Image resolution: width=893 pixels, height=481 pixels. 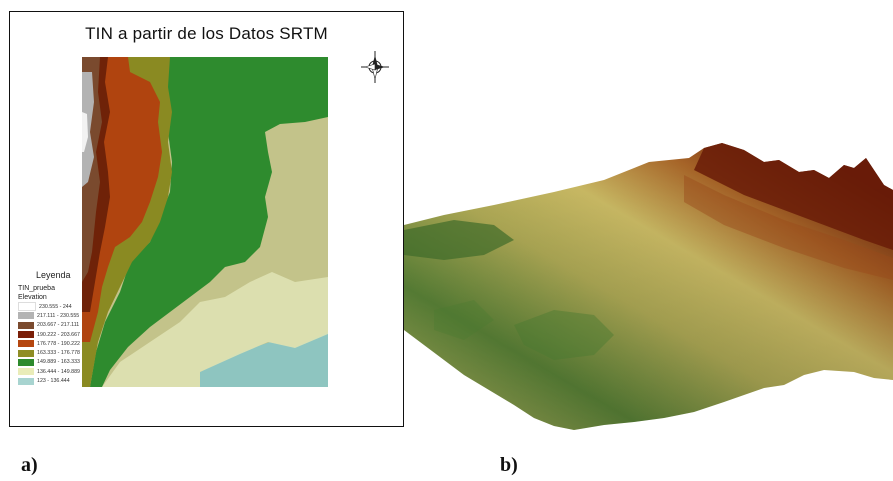 I want to click on legend-label: 176.778 - 190.222, so click(x=59, y=343).